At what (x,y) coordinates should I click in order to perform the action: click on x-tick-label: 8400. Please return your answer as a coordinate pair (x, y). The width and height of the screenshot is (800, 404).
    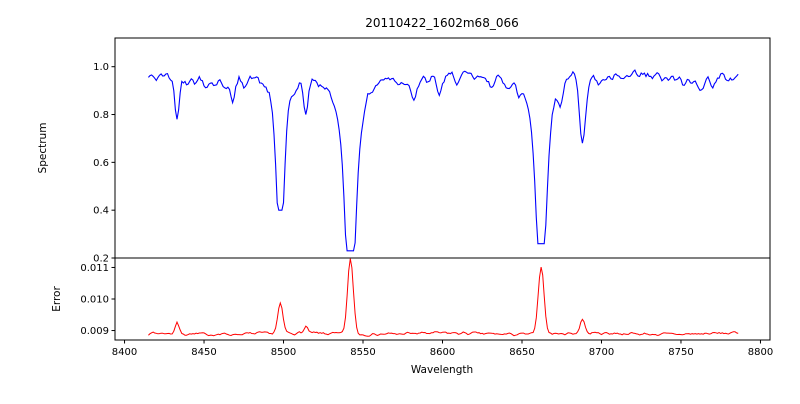
    Looking at the image, I should click on (124, 352).